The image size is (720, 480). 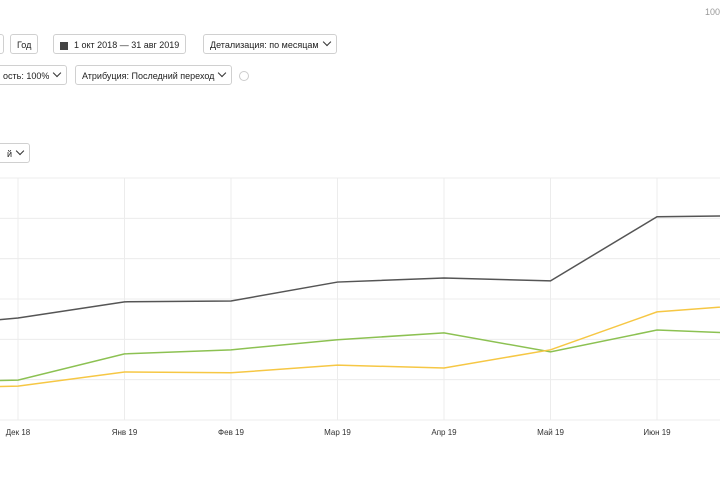 I want to click on series-line, so click(x=360, y=355).